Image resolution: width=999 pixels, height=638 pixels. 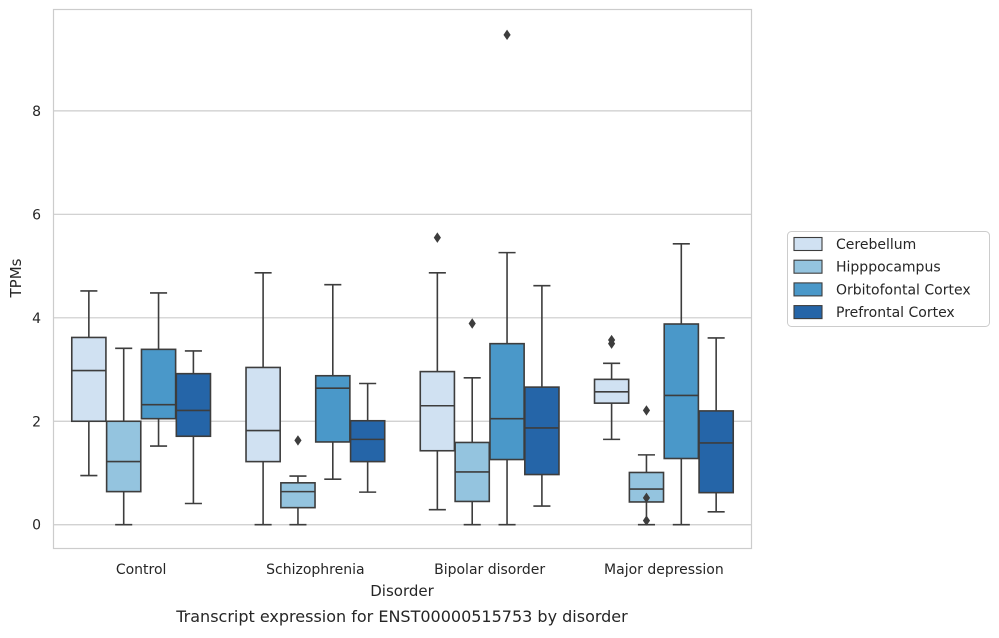 What do you see at coordinates (36, 215) in the screenshot?
I see `y-tick-label: 6` at bounding box center [36, 215].